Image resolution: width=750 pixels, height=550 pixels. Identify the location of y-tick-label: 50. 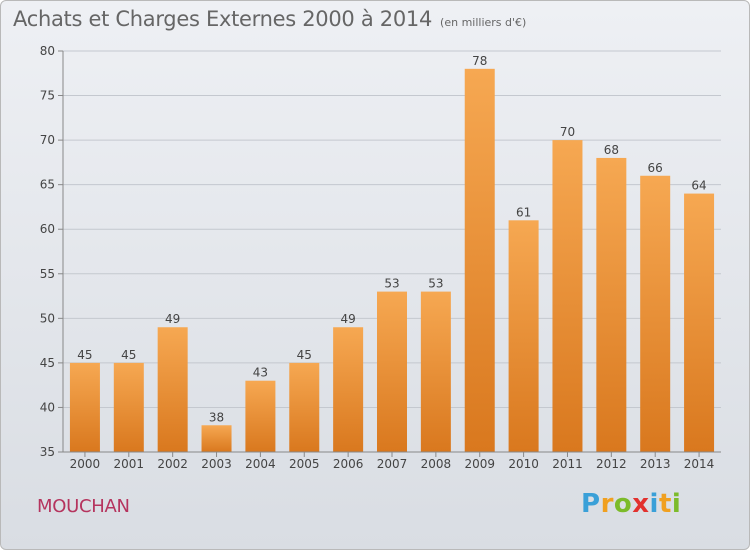
(47, 318).